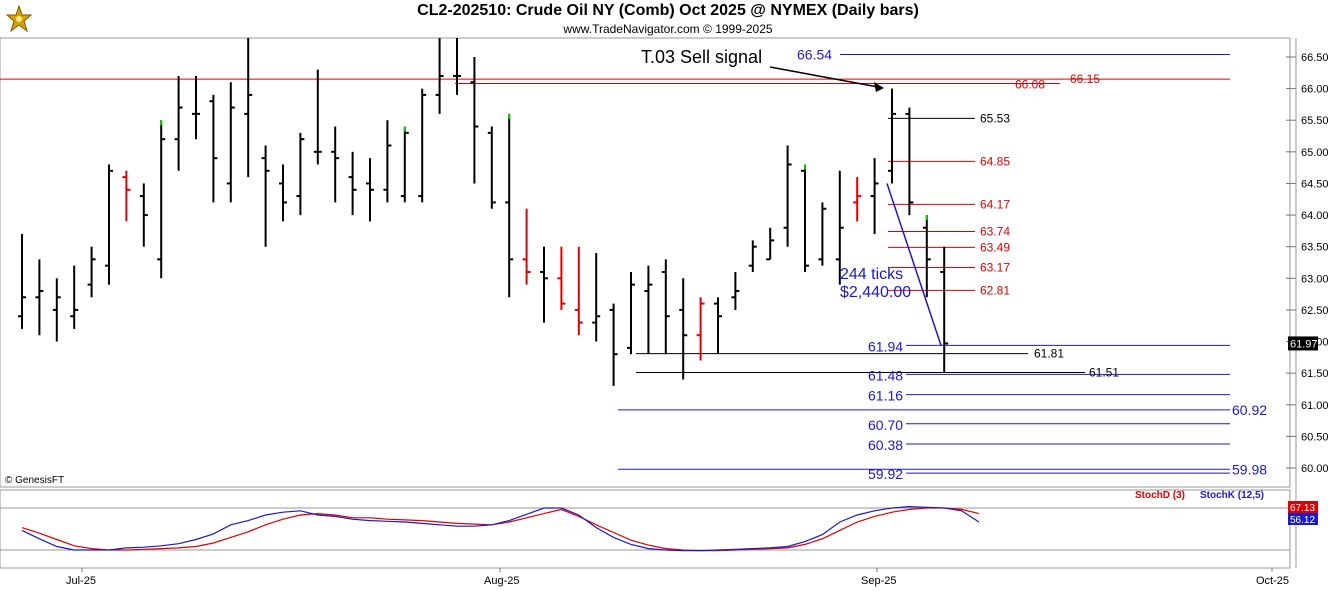  Describe the element at coordinates (668, 29) in the screenshot. I see `chart-subtitle: www.TradeNavigator.com © 1999-2025` at that location.